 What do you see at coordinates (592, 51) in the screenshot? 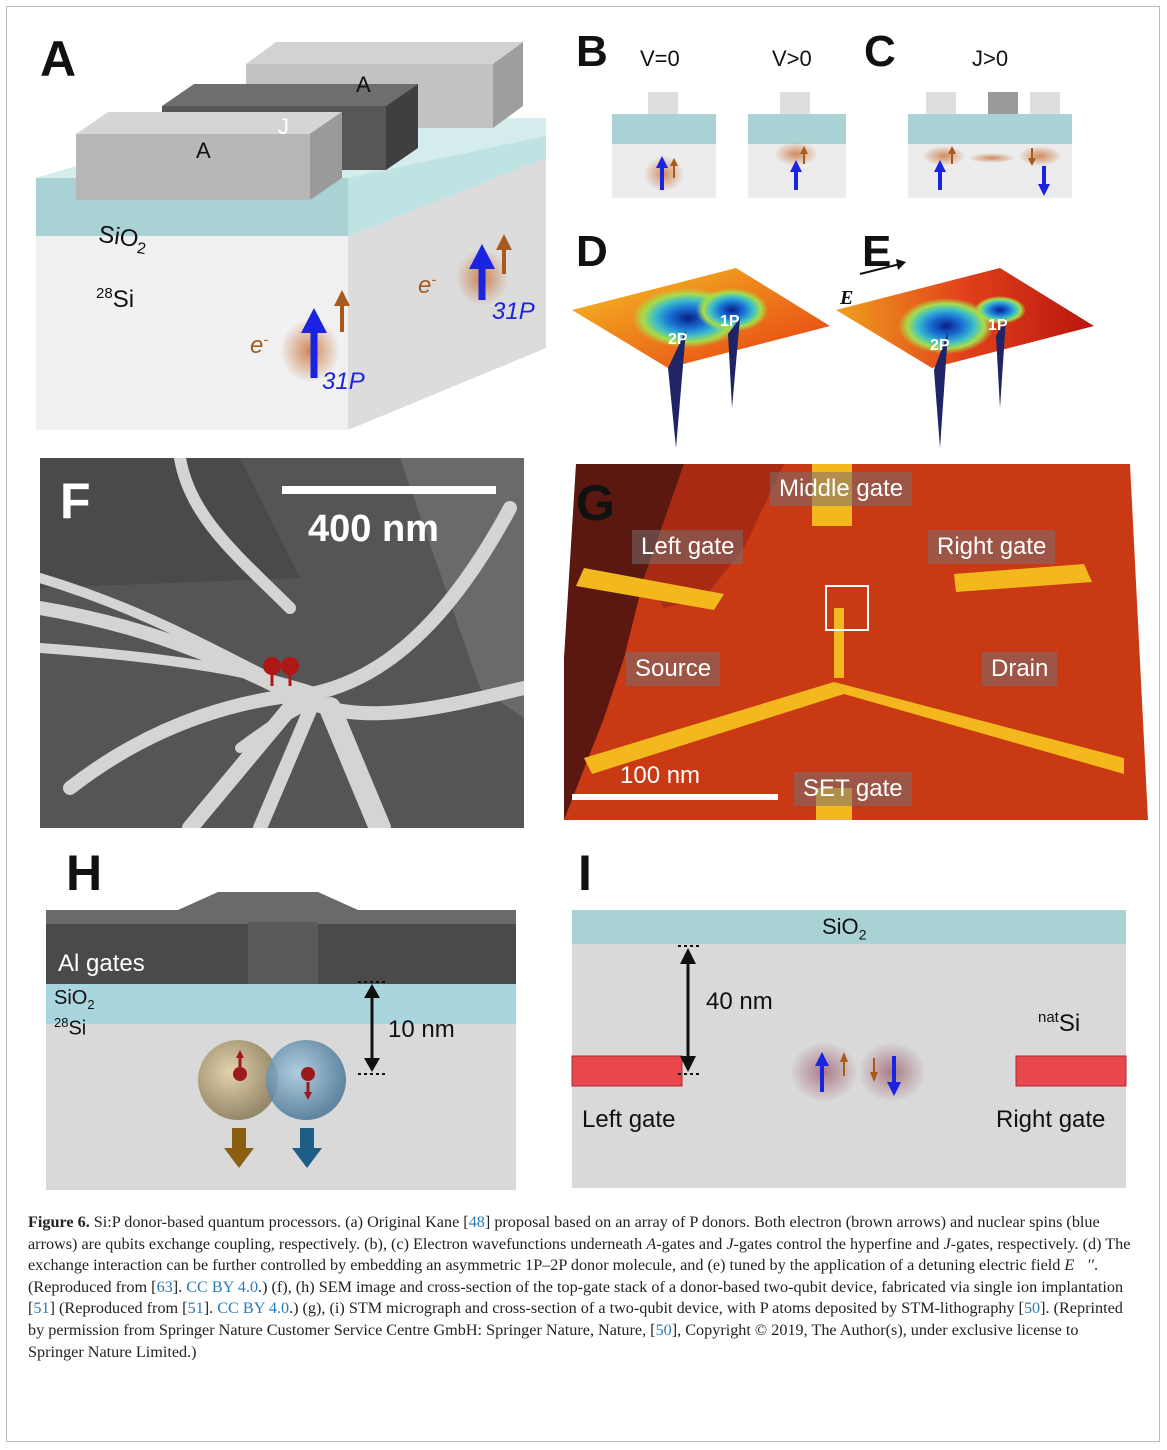
I see `panel-letter-b: B` at bounding box center [592, 51].